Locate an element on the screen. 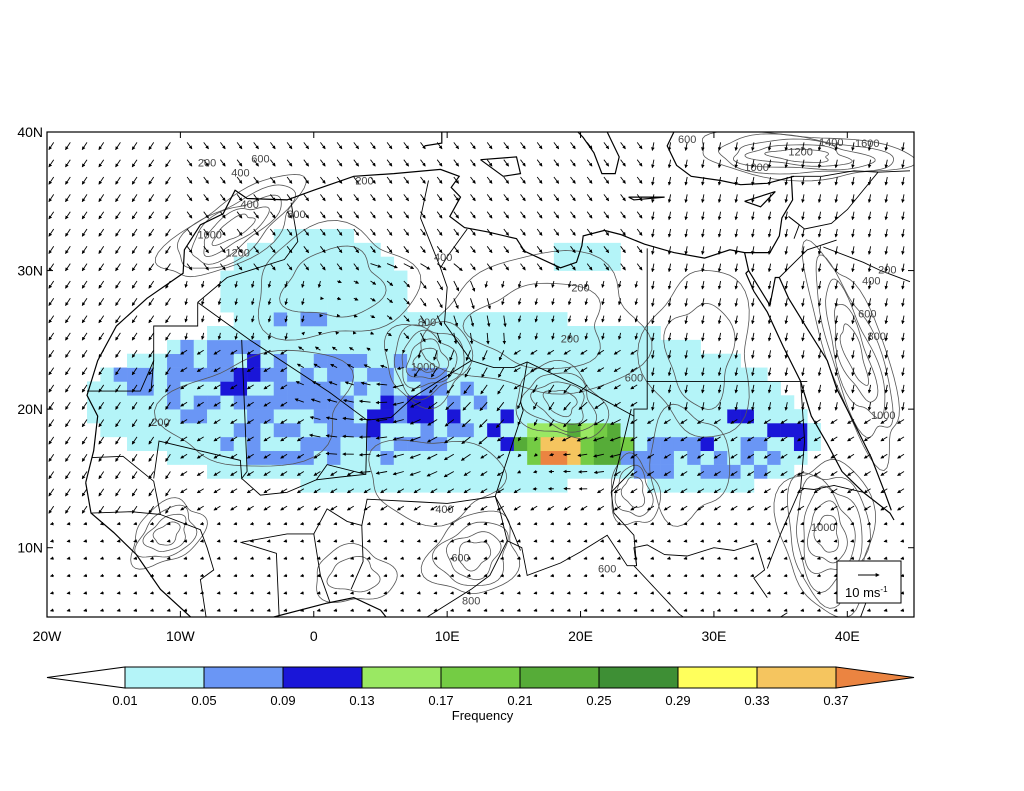  colorbar-right-triangle is located at coordinates (875, 677).